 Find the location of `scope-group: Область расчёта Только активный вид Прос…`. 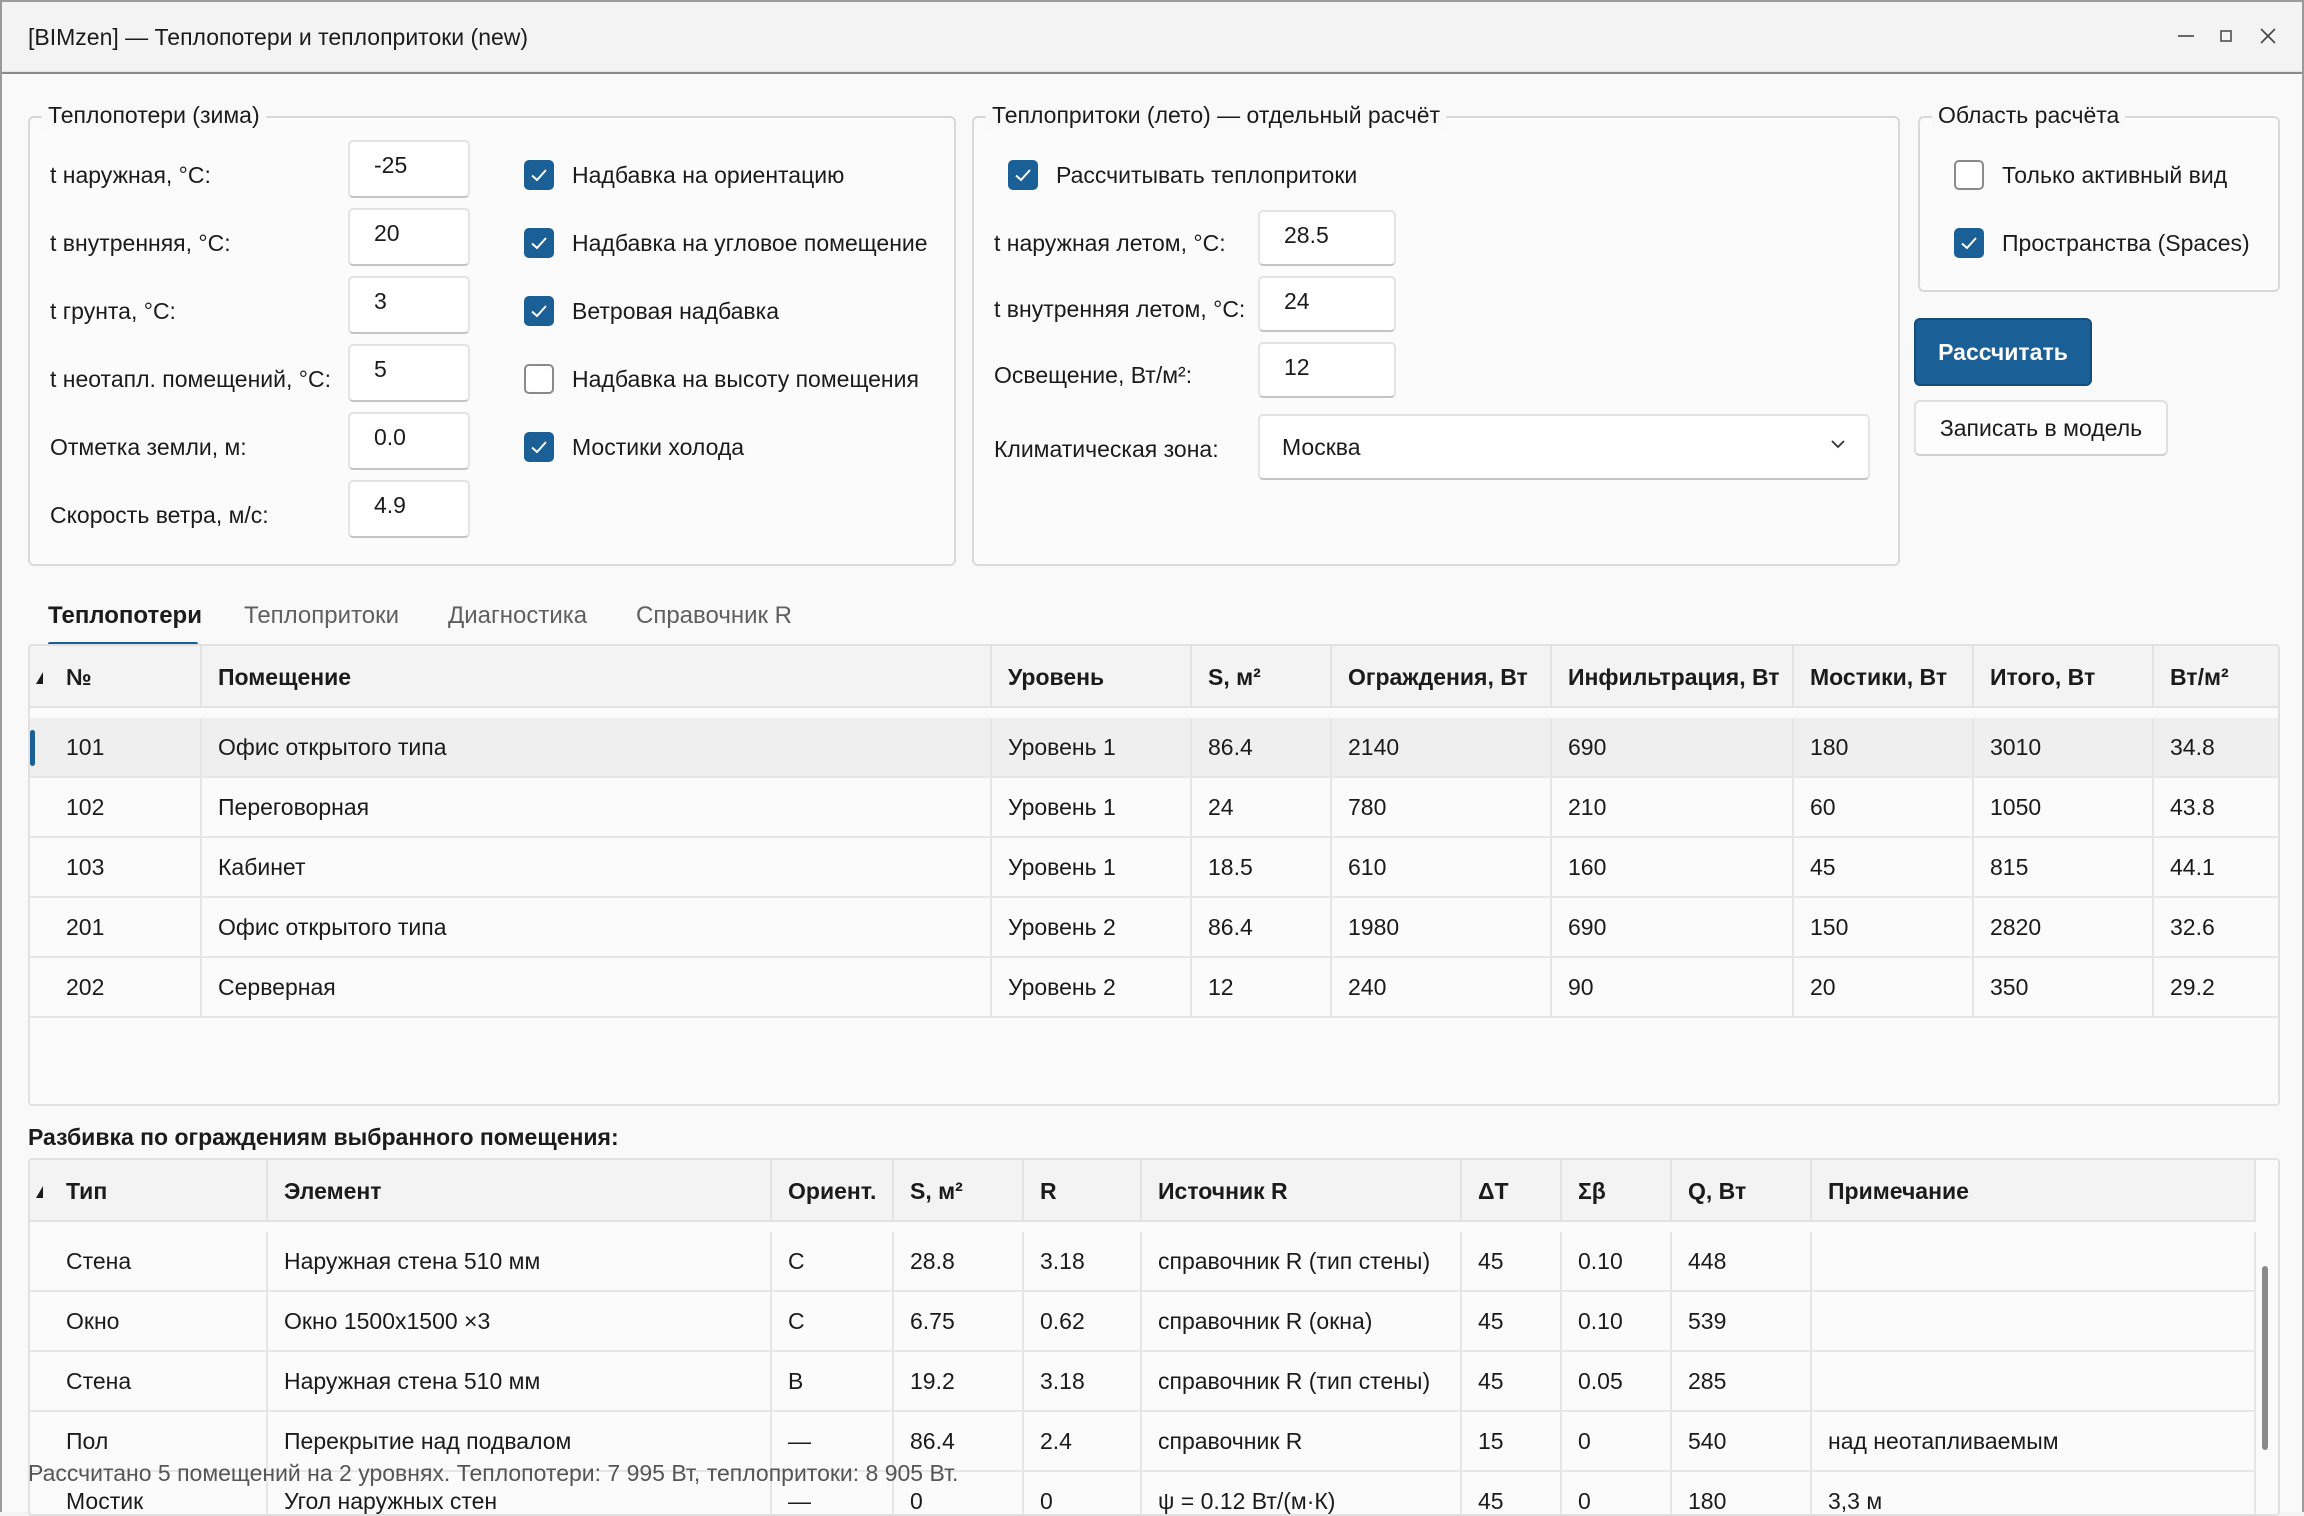

scope-group: Область расчёта Только активный вид Прос… is located at coordinates (2099, 197).